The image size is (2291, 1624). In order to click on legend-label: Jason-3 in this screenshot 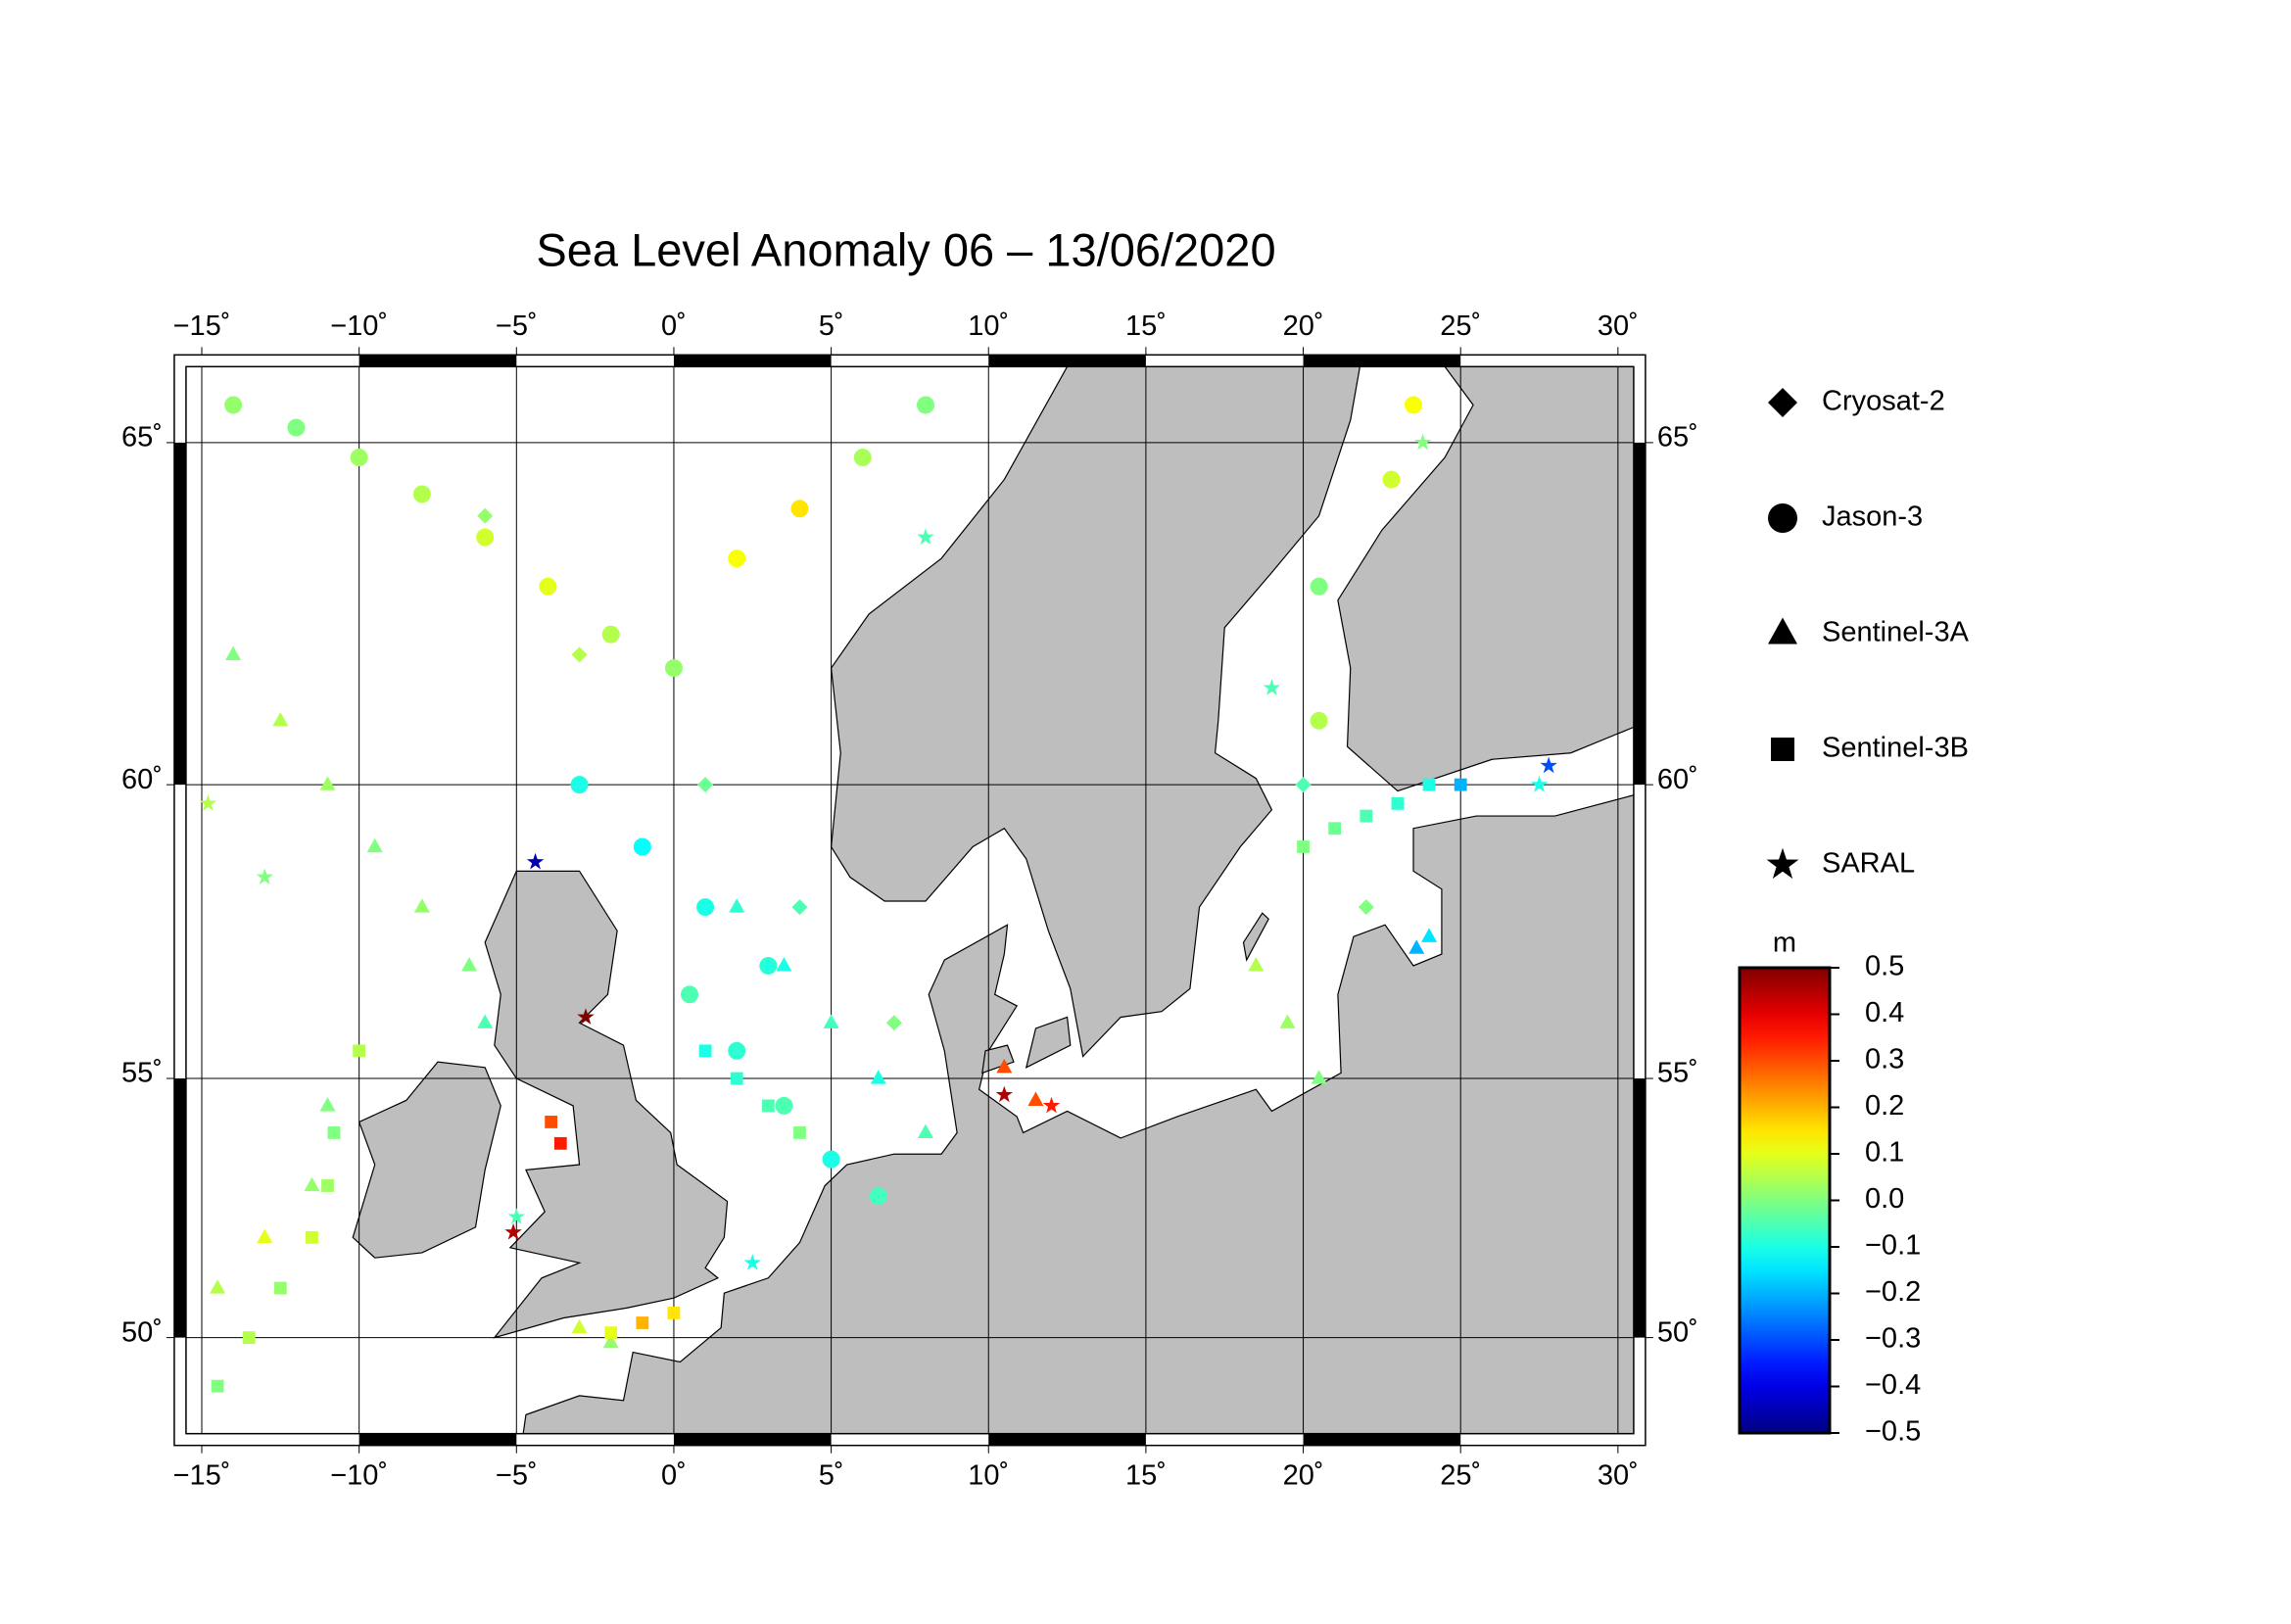, I will do `click(1872, 517)`.